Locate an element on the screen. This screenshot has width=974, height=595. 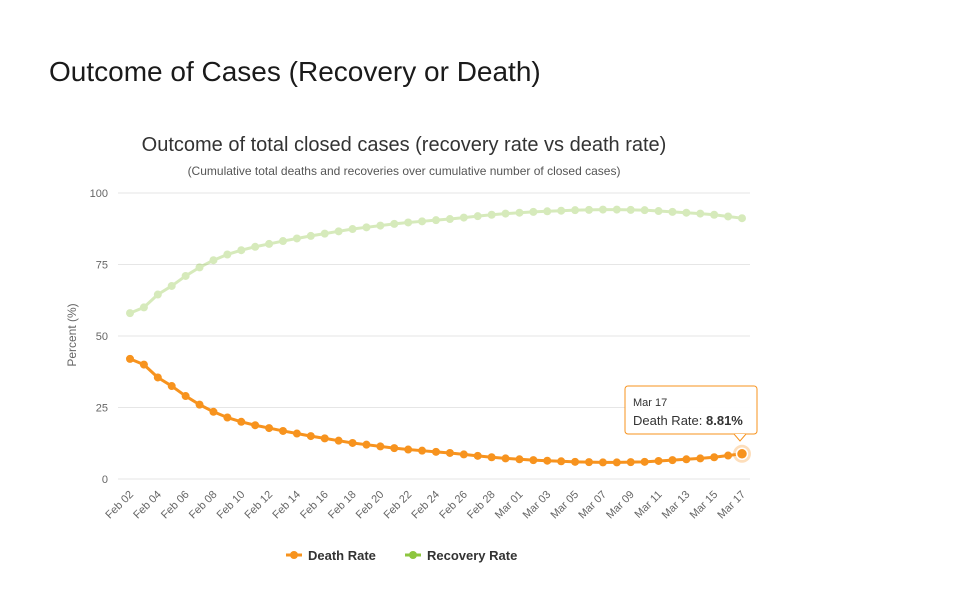
tooltip-pointer is located at coordinates (740, 437).